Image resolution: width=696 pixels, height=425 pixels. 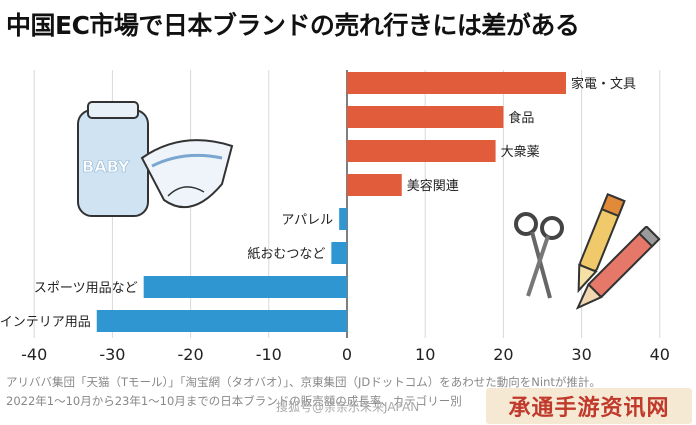 I want to click on x-tick-label: -10, so click(x=269, y=354).